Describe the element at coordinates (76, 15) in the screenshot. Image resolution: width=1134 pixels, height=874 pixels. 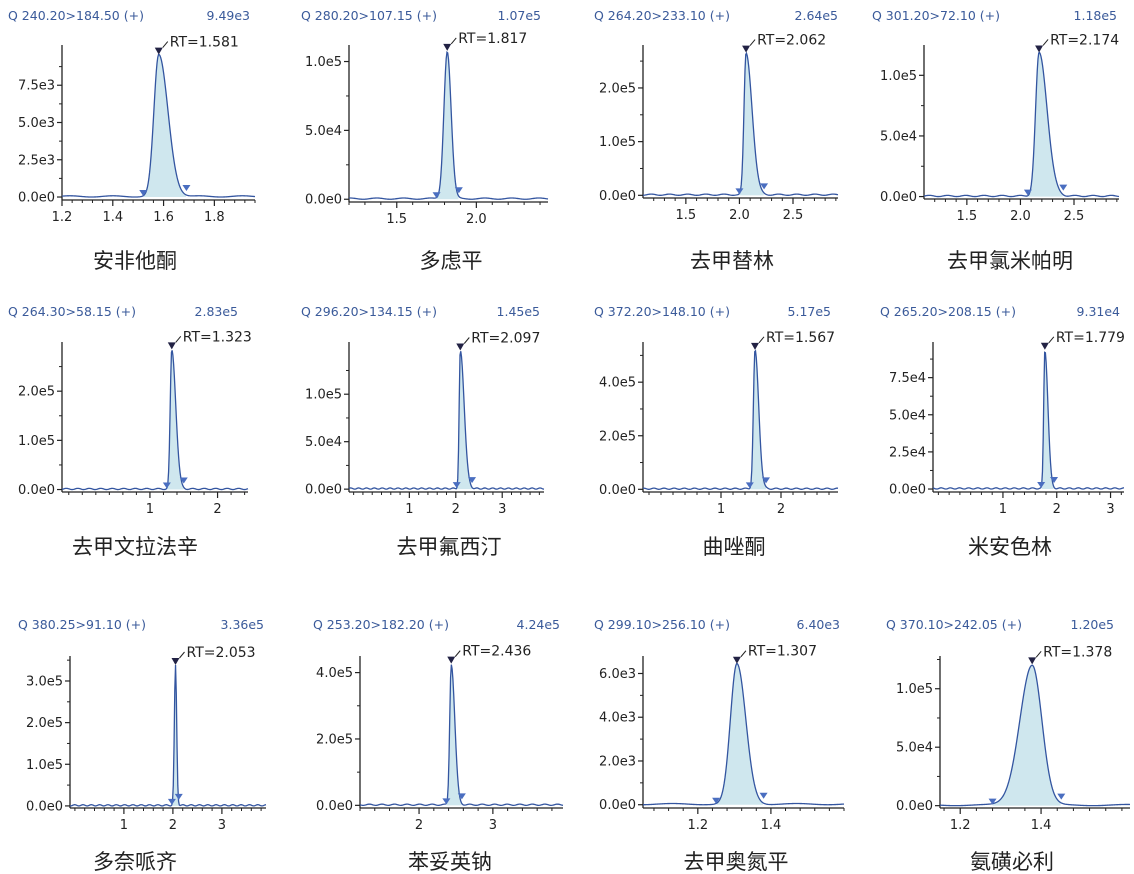
I see `transition-label: Q 240.20>184.50 (+)` at that location.